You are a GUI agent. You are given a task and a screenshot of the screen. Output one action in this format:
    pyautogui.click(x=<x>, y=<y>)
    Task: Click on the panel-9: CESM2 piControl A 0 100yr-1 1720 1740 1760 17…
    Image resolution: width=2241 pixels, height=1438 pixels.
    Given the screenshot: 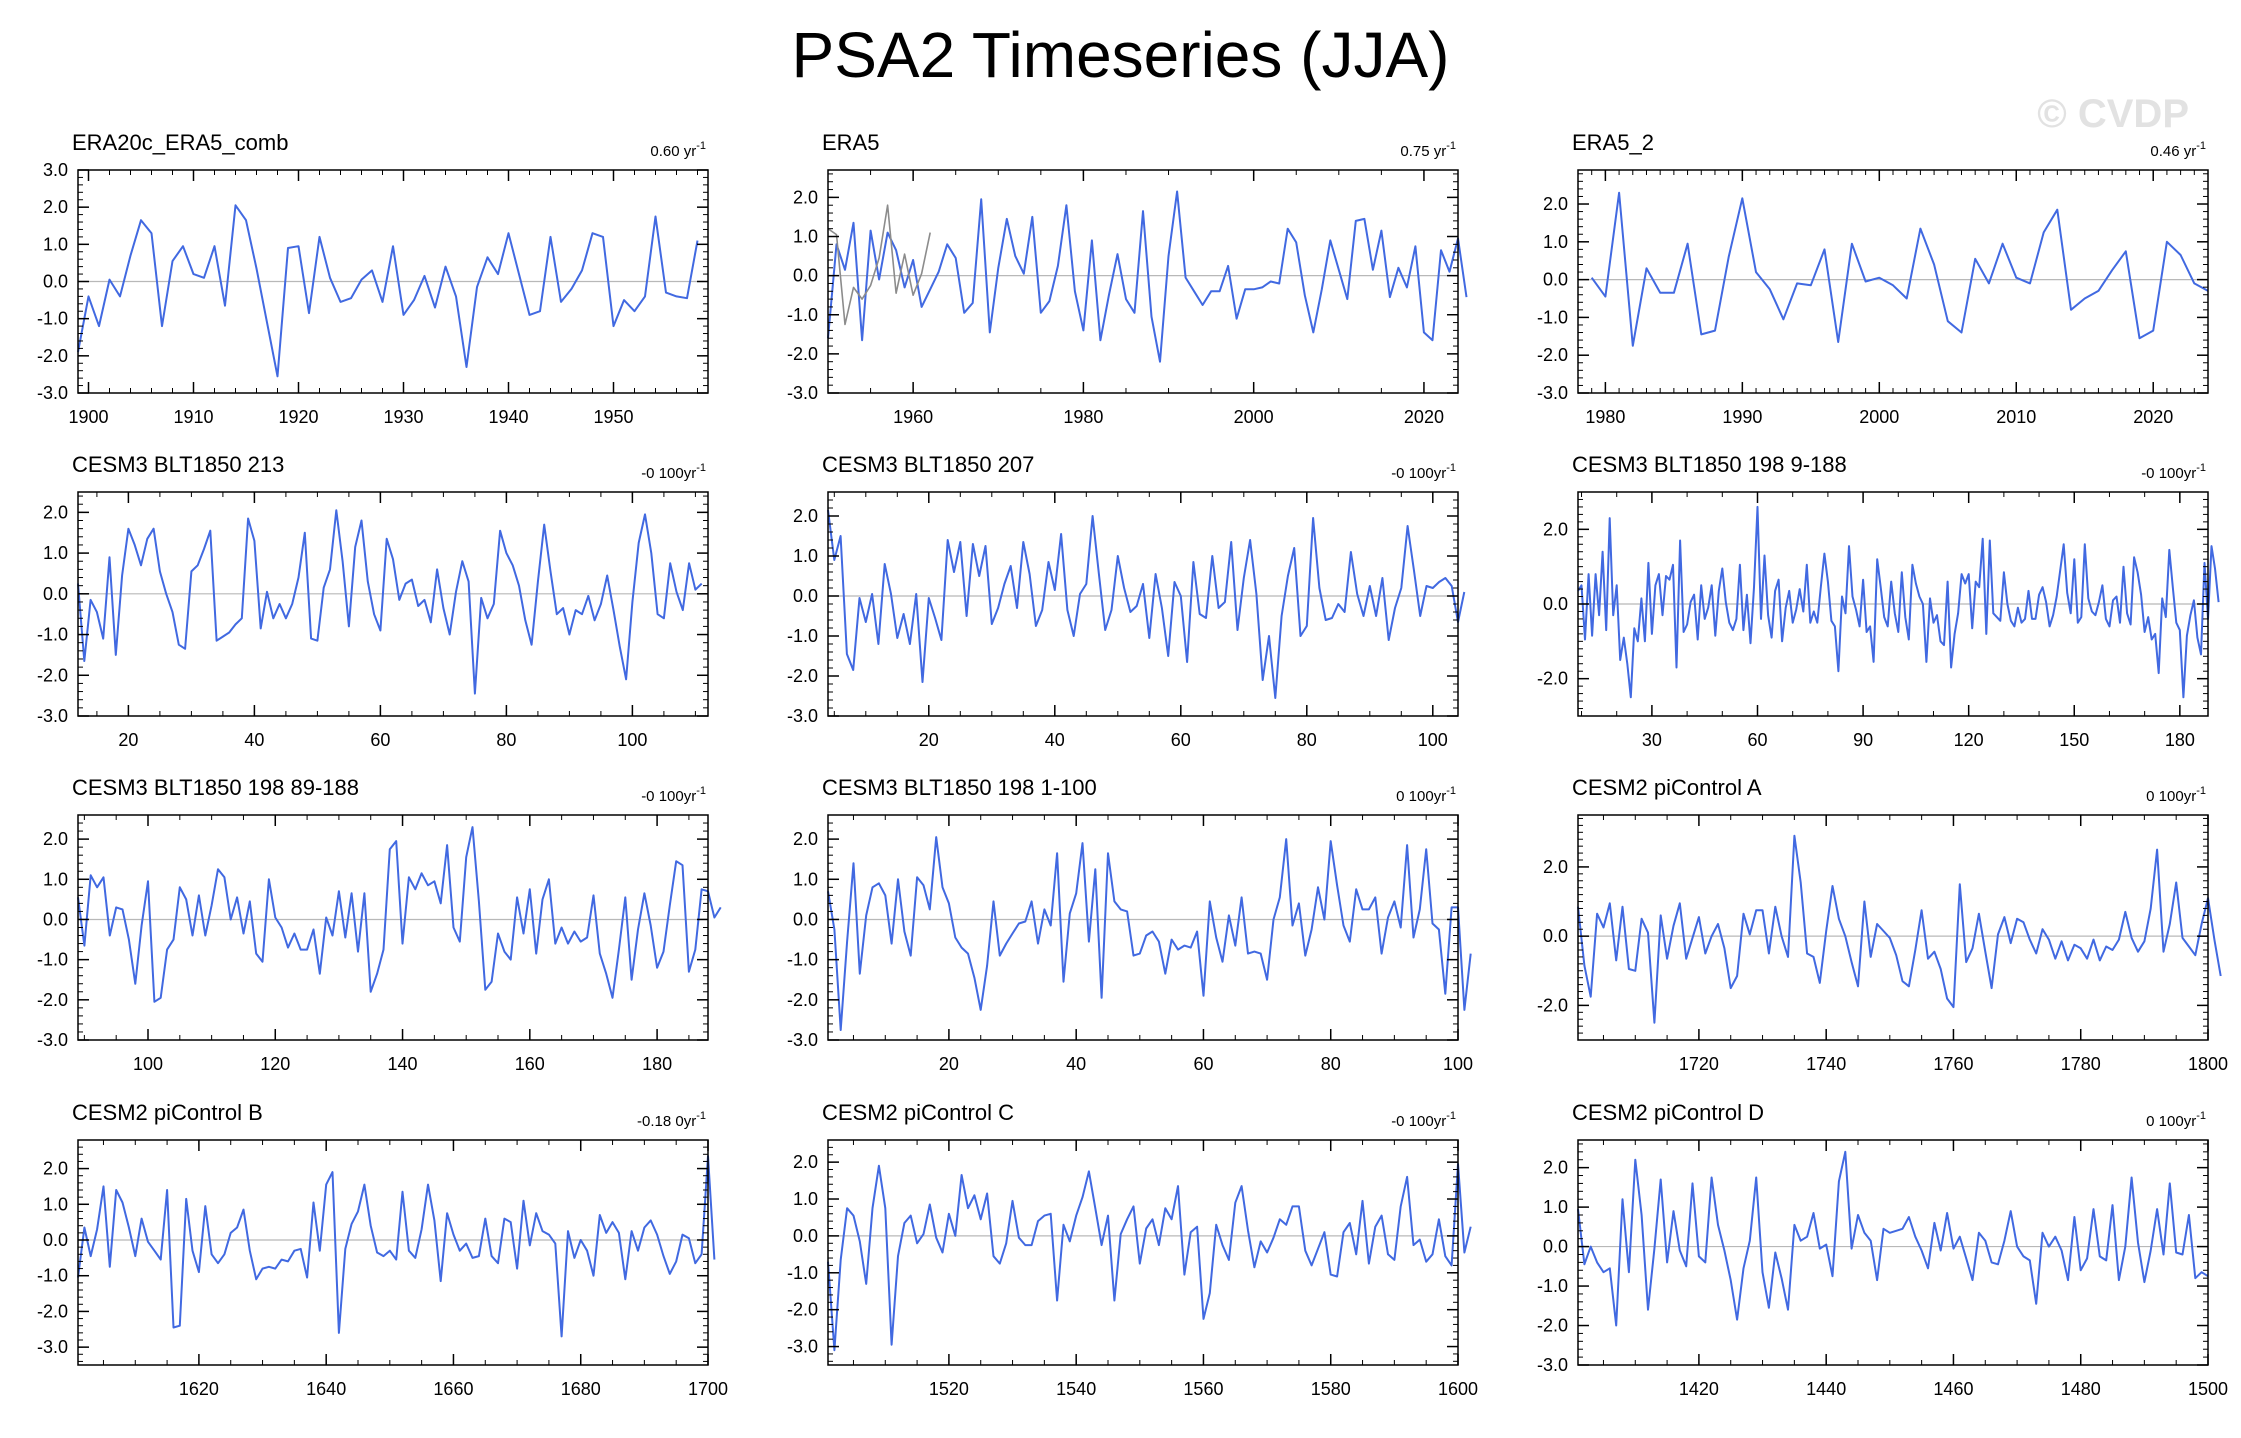 What is the action you would take?
    pyautogui.click(x=1882, y=924)
    